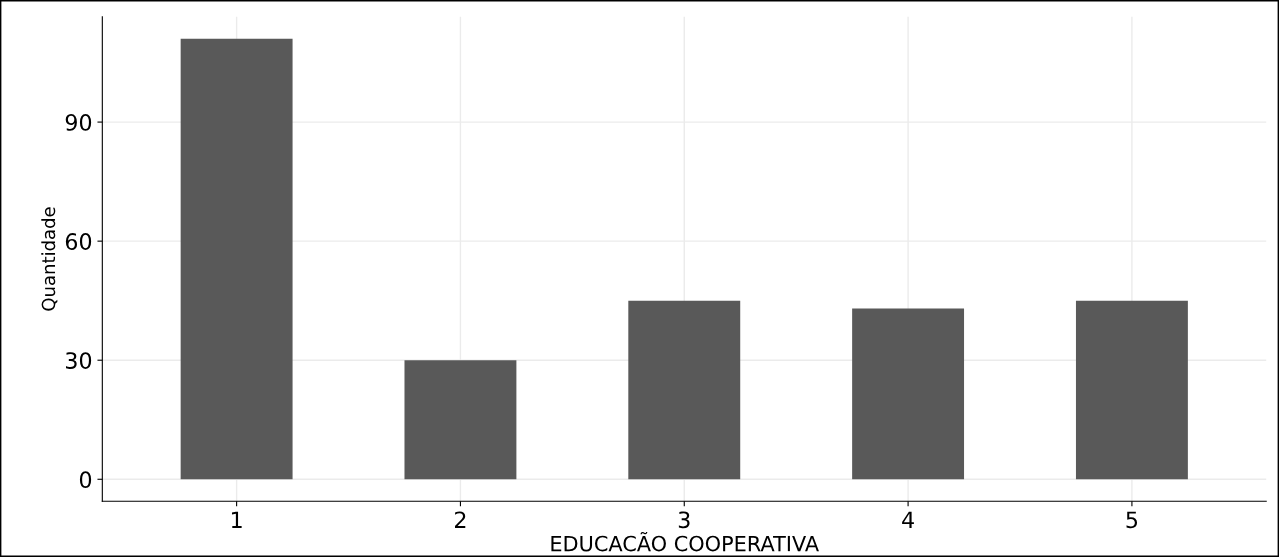 The height and width of the screenshot is (557, 1279). Describe the element at coordinates (236, 519) in the screenshot. I see `x-tick-label: 1` at that location.